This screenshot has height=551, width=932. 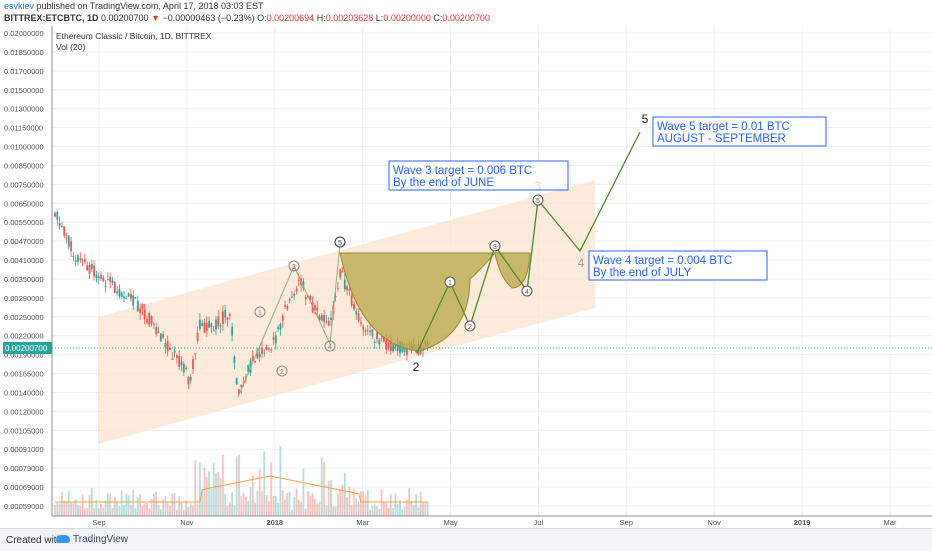 I want to click on price-change: −0.00000463 (−0.23%), so click(x=208, y=18).